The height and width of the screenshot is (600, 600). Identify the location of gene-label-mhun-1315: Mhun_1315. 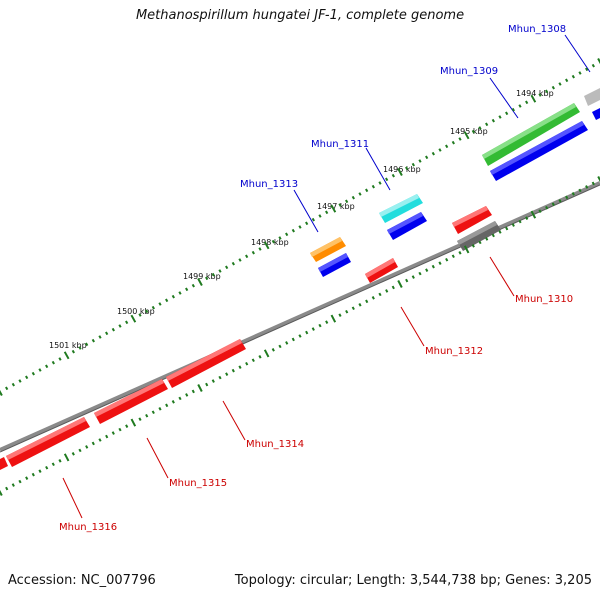
(198, 483).